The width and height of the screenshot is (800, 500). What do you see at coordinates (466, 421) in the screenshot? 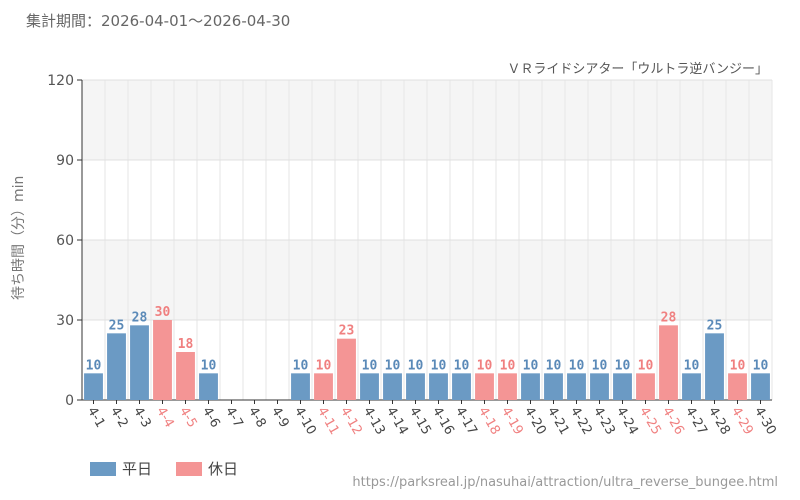
I see `x-tick-label-4-17: 4-17` at bounding box center [466, 421].